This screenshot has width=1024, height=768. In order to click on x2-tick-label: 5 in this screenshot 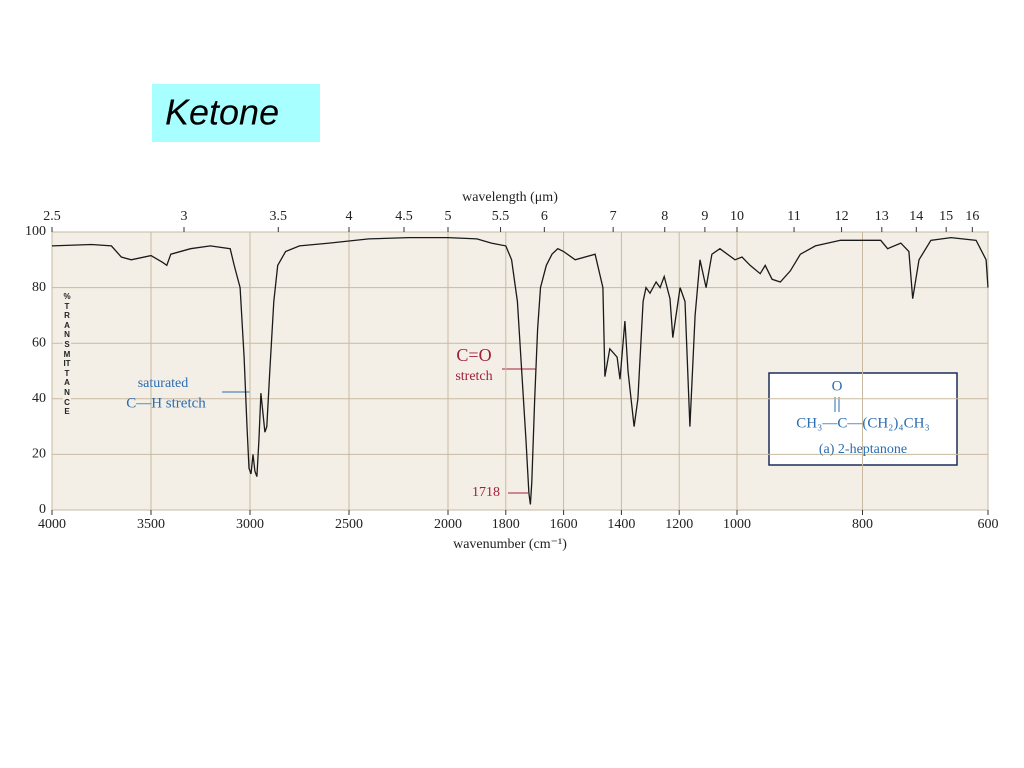, I will do `click(448, 216)`.